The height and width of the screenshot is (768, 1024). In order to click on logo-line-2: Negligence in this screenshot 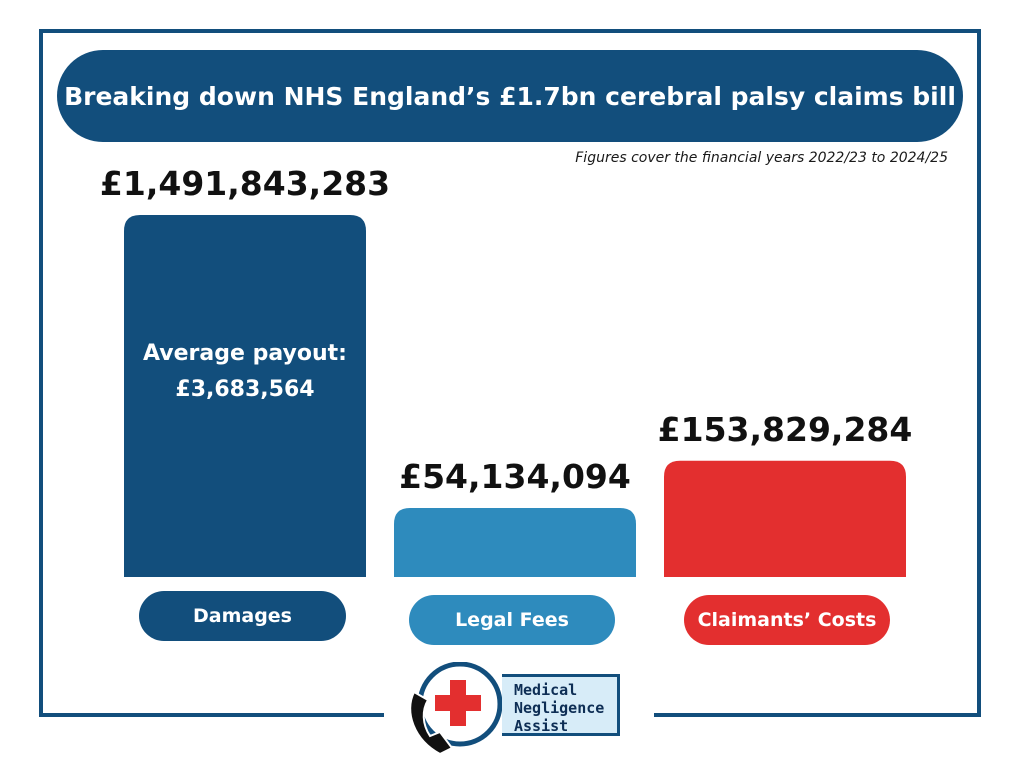, I will do `click(559, 708)`.